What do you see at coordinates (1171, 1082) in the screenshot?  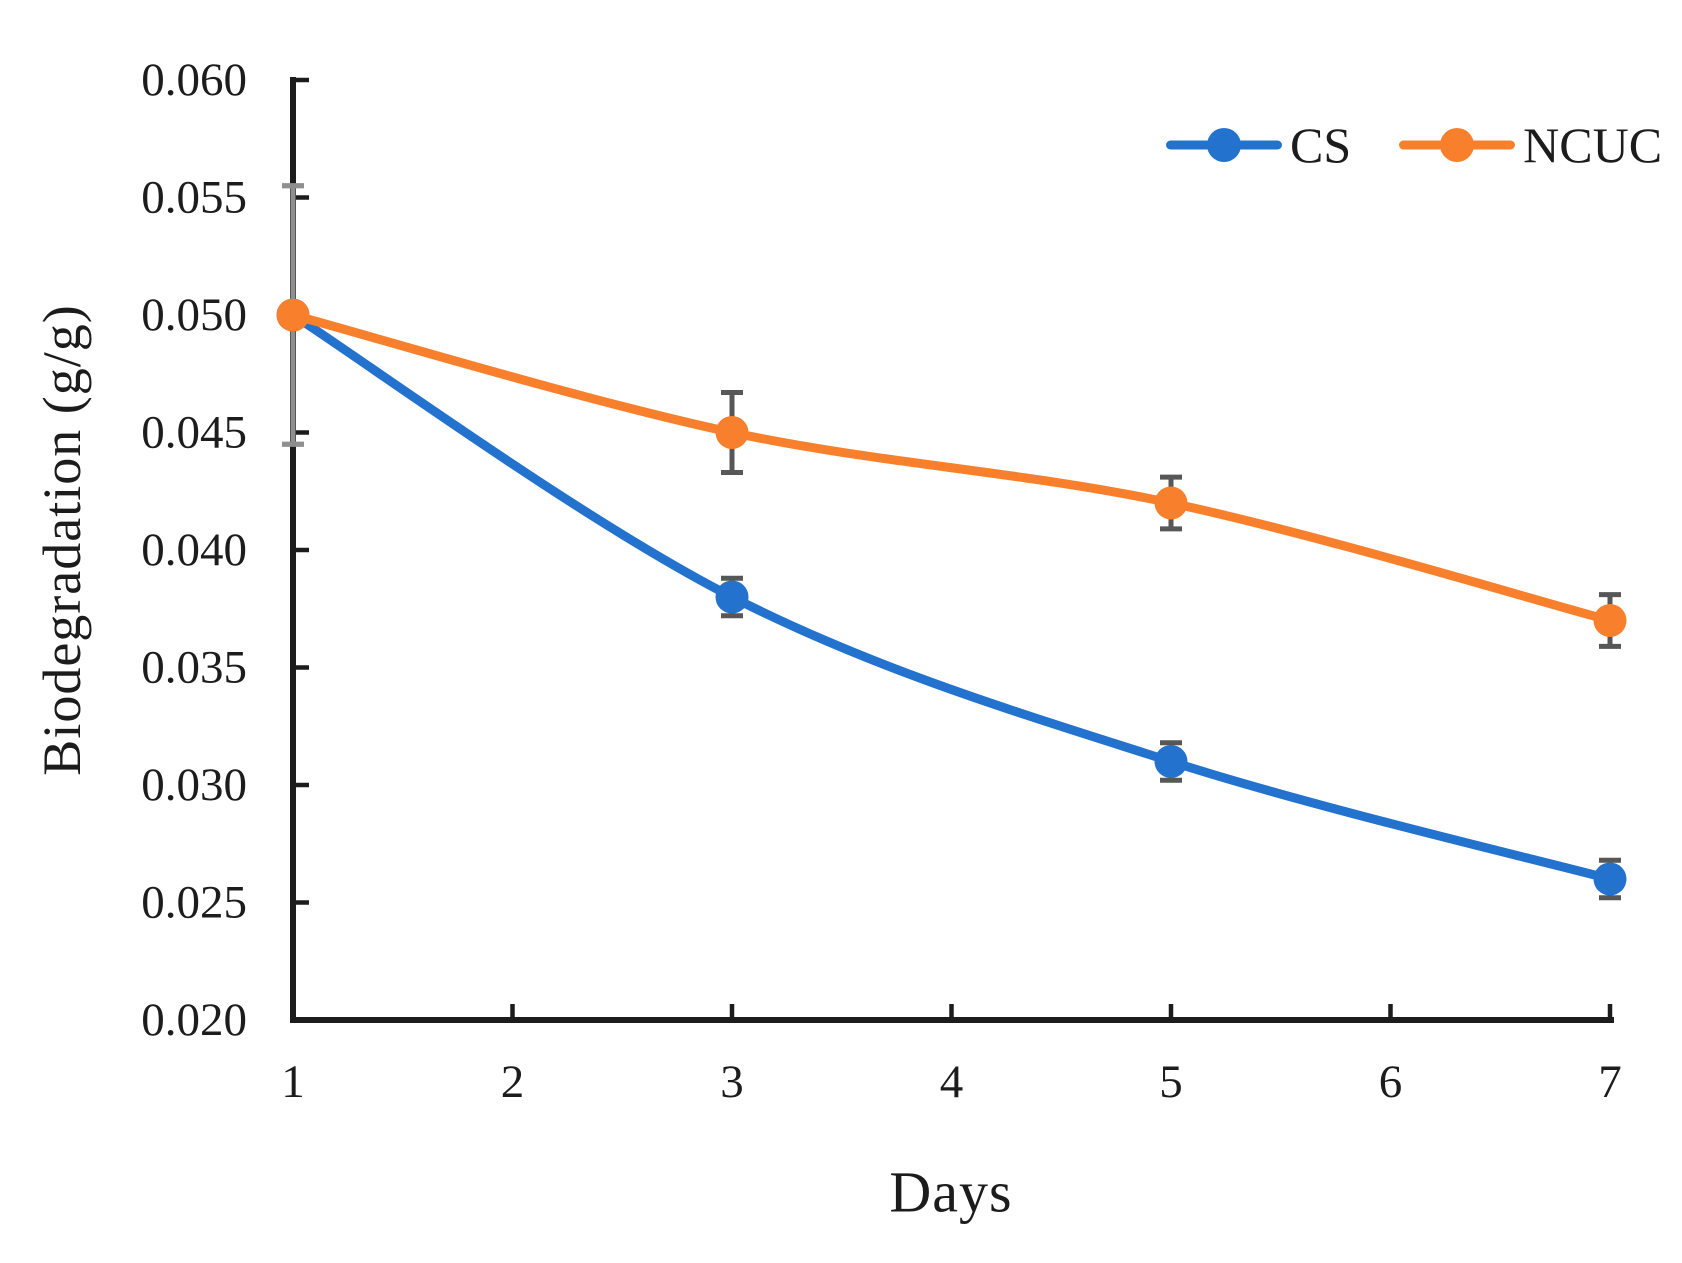 I see `x-tick-label: 5` at bounding box center [1171, 1082].